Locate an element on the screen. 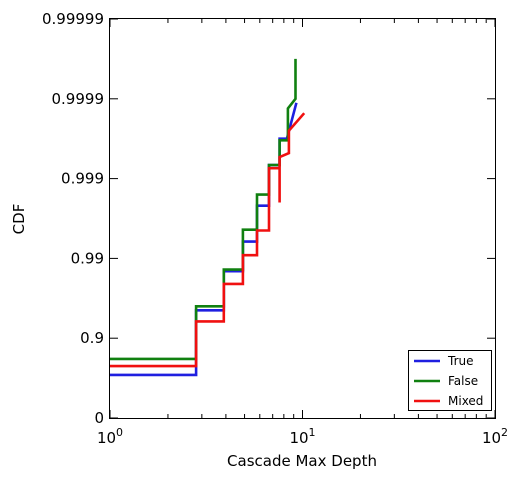 This screenshot has height=480, width=521. x-tick-label: 10⁰ is located at coordinates (110, 436).